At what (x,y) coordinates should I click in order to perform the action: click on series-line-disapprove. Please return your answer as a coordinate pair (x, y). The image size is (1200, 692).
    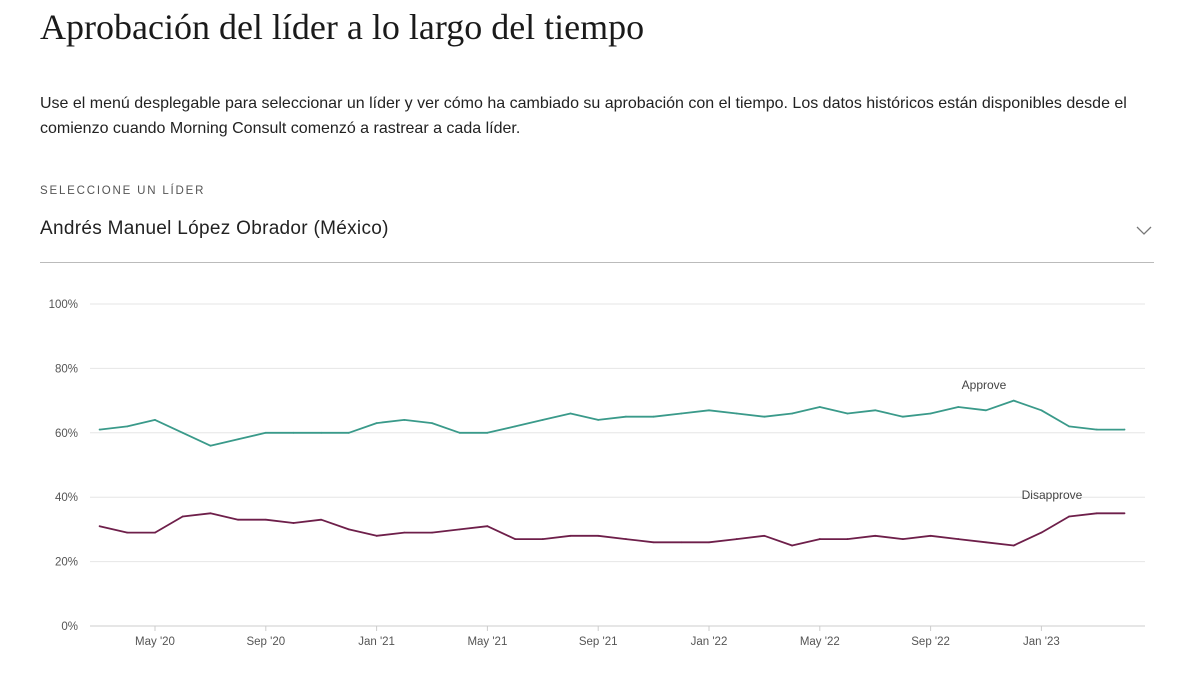
    Looking at the image, I should click on (612, 529).